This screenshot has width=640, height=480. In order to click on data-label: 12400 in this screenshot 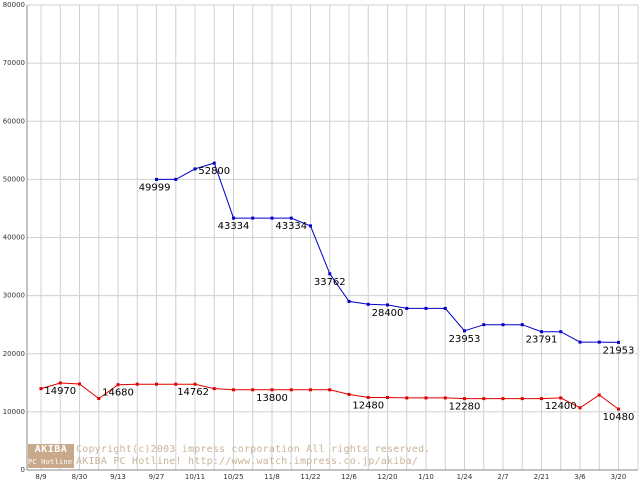, I will do `click(561, 406)`.